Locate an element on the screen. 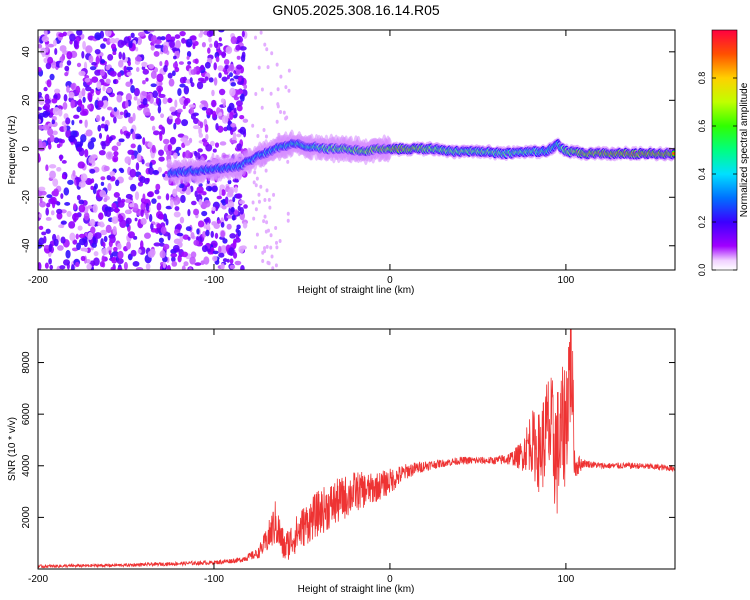 The width and height of the screenshot is (750, 600). spectrogram-x-label: Height of straight line (km) is located at coordinates (356, 290).